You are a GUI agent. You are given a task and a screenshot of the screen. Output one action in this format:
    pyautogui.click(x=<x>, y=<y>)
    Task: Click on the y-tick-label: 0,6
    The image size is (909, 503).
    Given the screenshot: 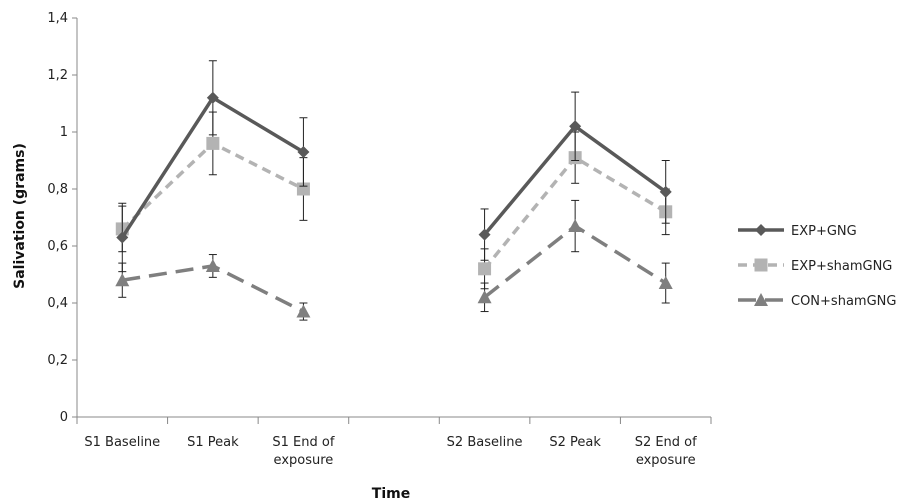 What is the action you would take?
    pyautogui.click(x=57, y=246)
    